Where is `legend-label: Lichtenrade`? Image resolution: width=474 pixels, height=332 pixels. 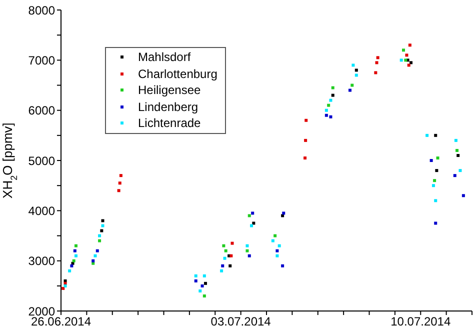
legend-label: Lichtenrade is located at coordinates (169, 123).